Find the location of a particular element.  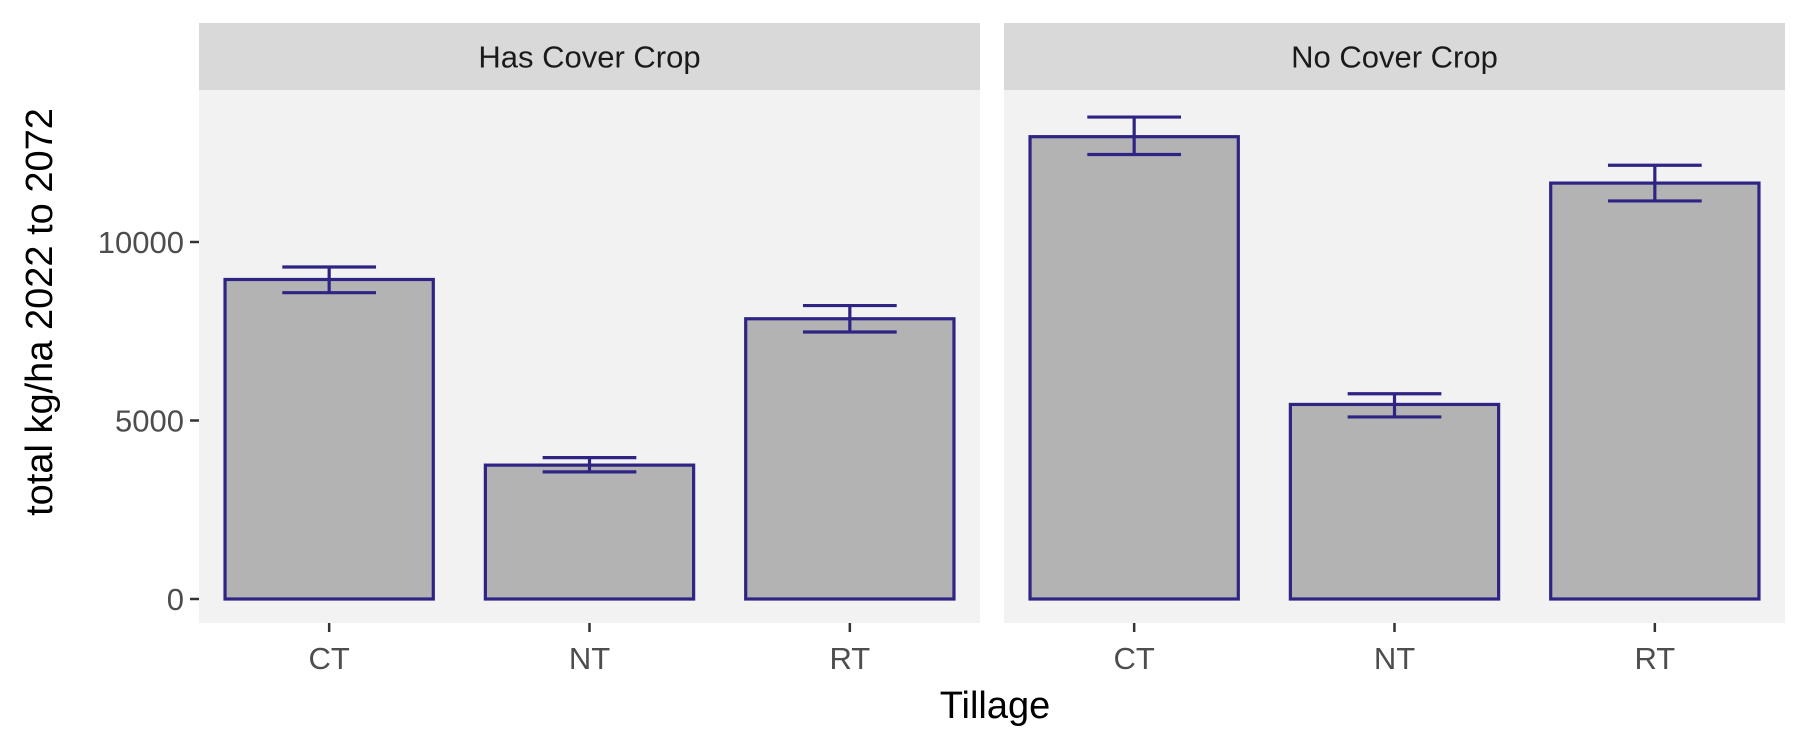

y-tick-label: 10000 is located at coordinates (141, 242).